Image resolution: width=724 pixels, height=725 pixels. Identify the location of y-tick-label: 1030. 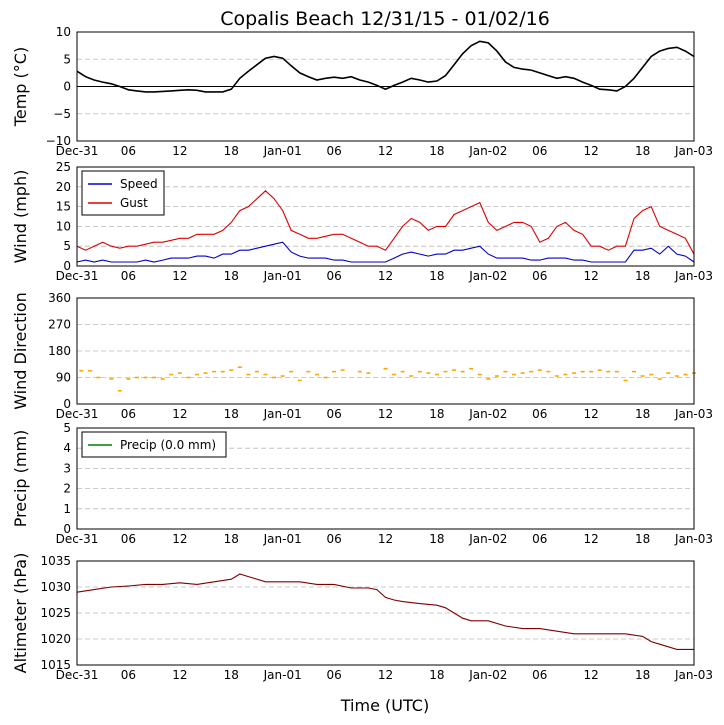
(55, 587).